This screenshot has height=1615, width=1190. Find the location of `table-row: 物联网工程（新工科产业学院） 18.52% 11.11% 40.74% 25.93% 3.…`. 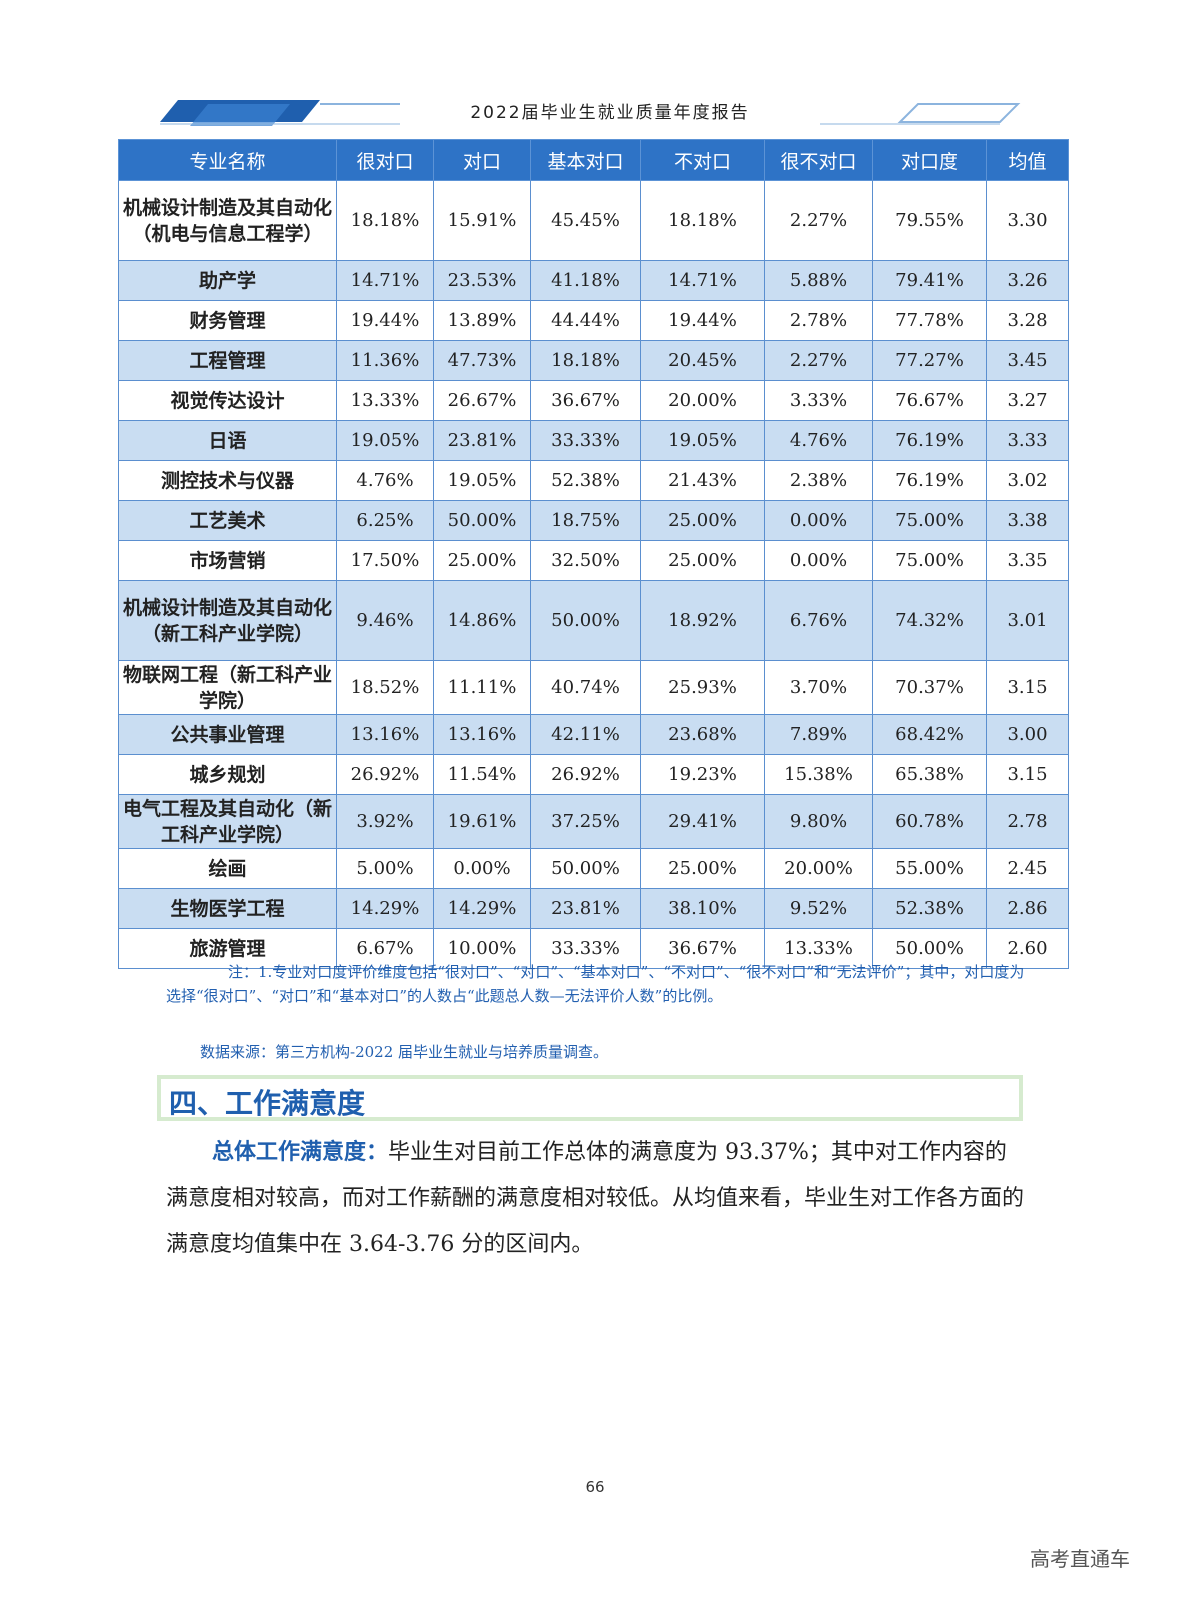

table-row: 物联网工程（新工科产业学院） 18.52% 11.11% 40.74% 25.93% 3.… is located at coordinates (593, 687).